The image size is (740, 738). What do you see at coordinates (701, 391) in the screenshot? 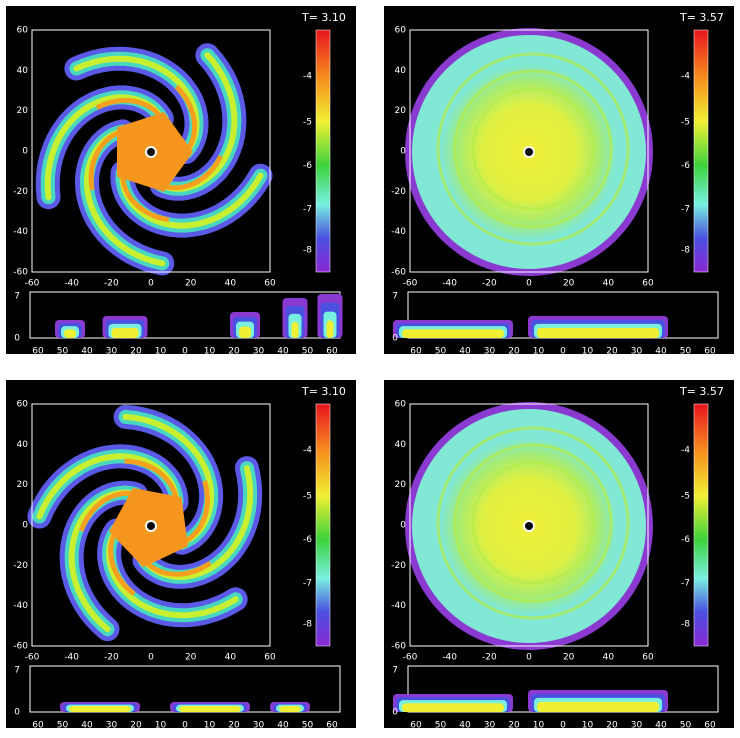
I see `time-label: T= 3.57` at bounding box center [701, 391].